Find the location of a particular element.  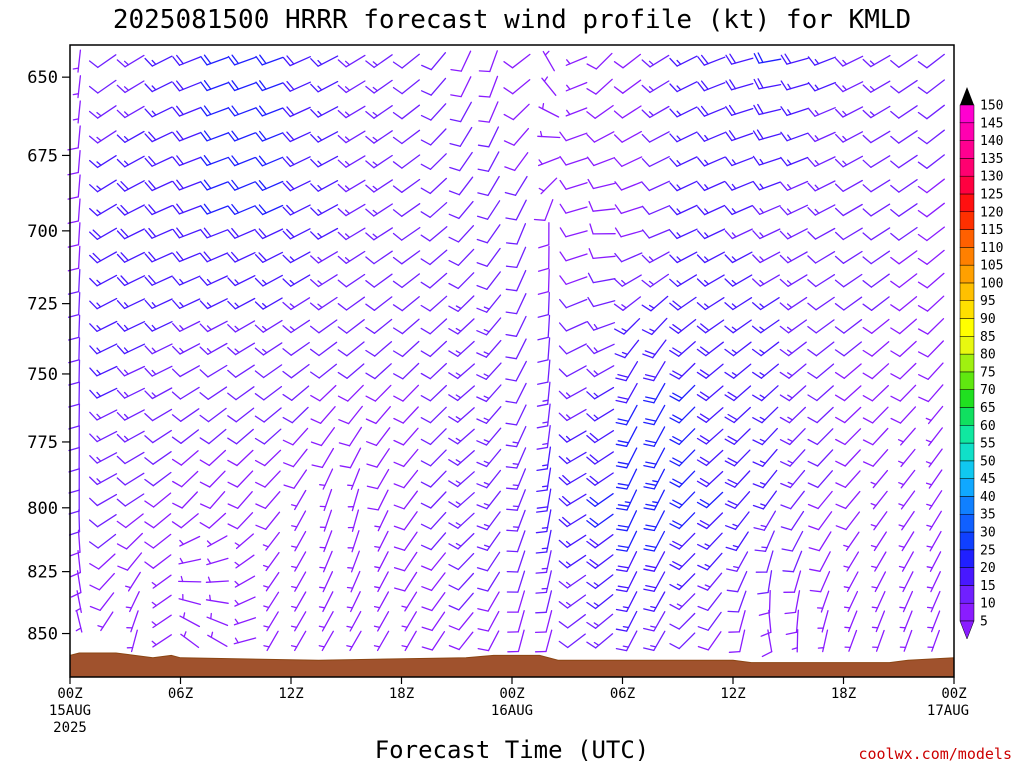

colorbar-label: 15 is located at coordinates (988, 586).